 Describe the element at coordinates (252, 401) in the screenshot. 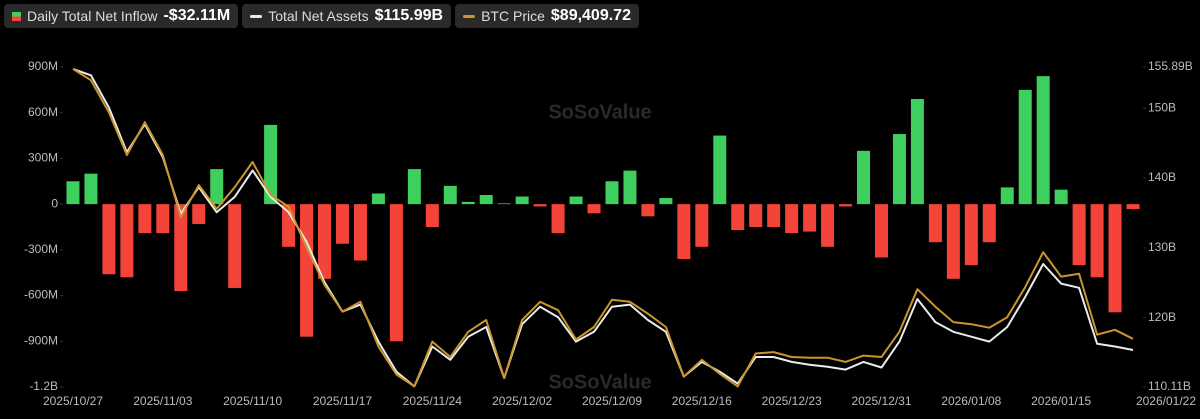

I see `x-tick-label: 2025/11/10` at that location.